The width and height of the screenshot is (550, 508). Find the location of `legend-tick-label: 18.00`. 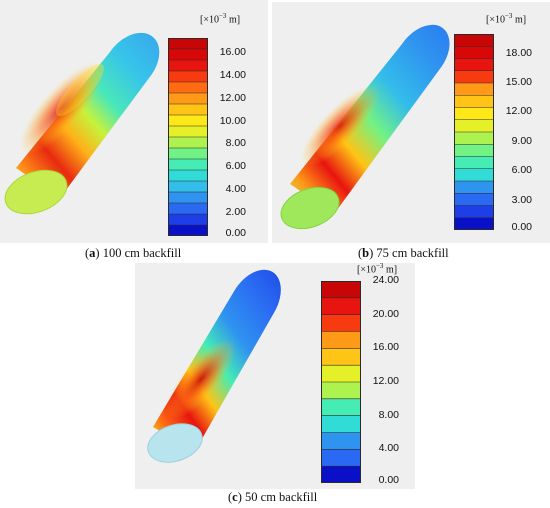

legend-tick-label: 18.00 is located at coordinates (518, 52).